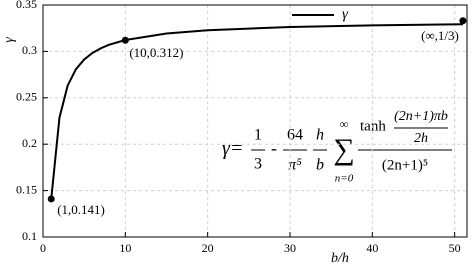  I want to click on x-tick-label: 0, so click(43, 248).